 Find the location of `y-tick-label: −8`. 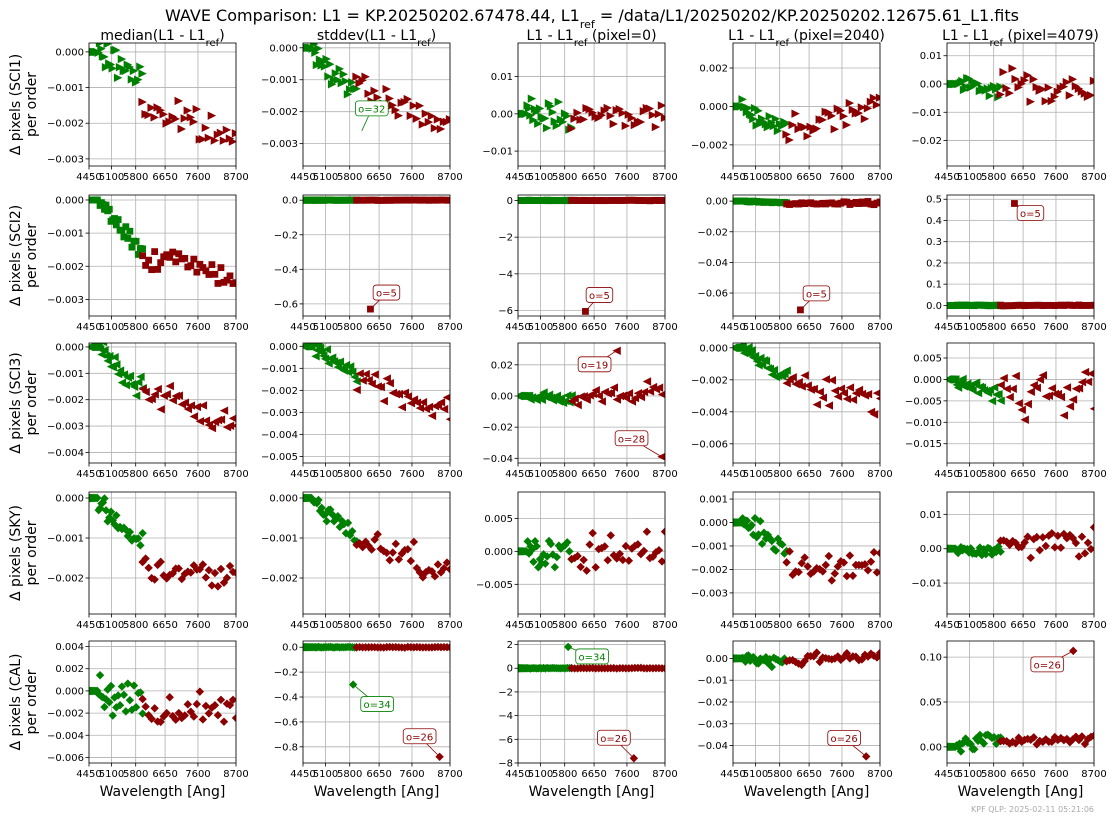

y-tick-label: −8 is located at coordinates (505, 764).